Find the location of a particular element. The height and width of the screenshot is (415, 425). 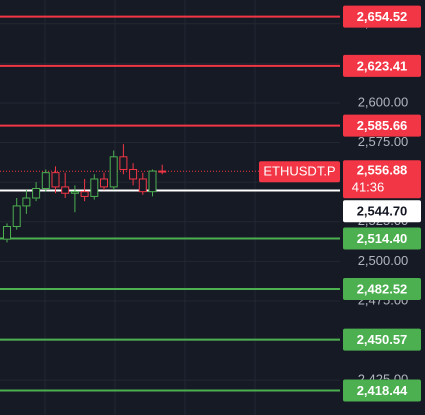

price-tag-label: 2,544.70 is located at coordinates (382, 211).